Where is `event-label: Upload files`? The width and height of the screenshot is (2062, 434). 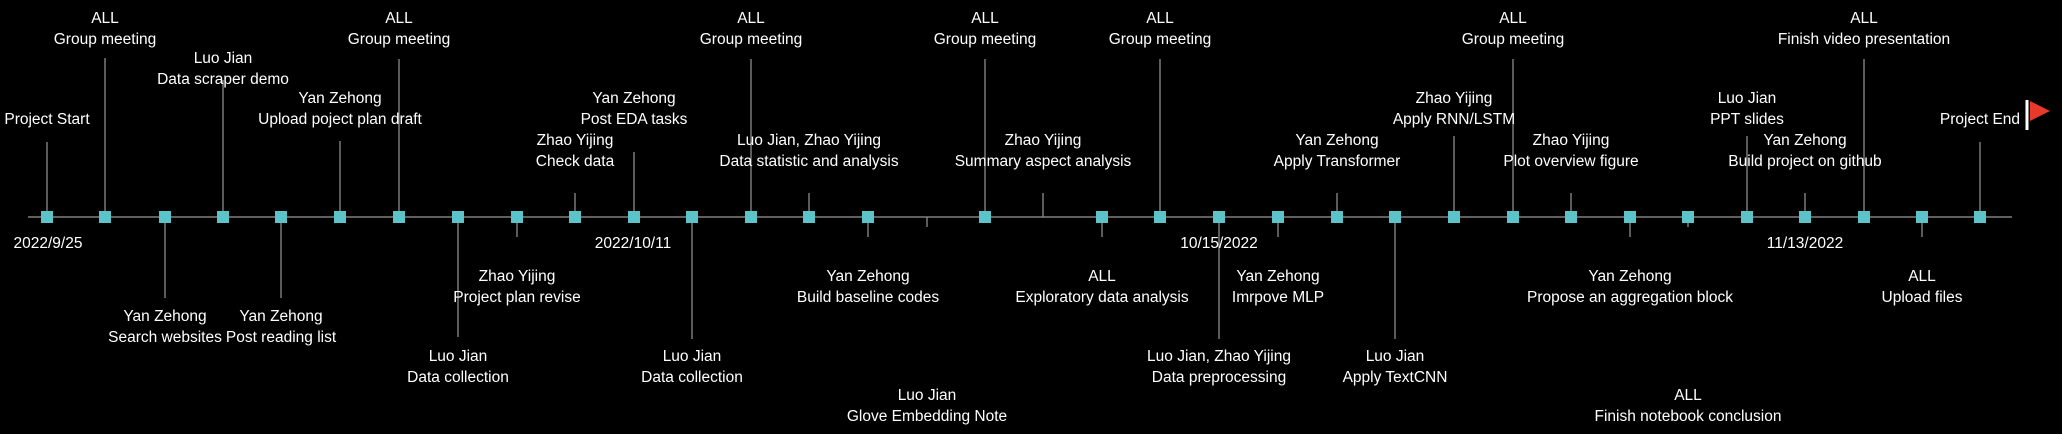
event-label: Upload files is located at coordinates (1922, 297).